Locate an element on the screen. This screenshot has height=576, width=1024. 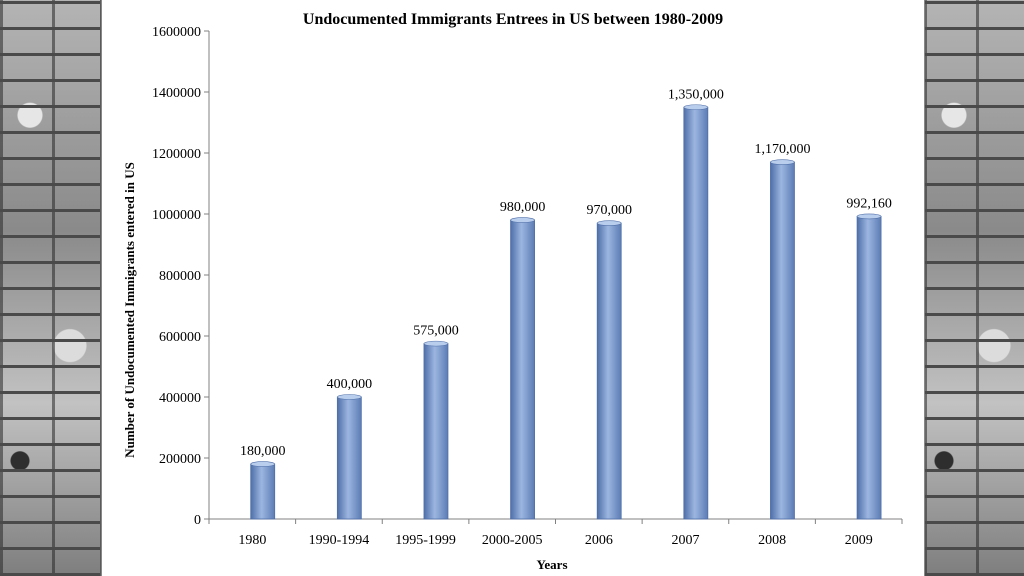
data-label: 992,160 is located at coordinates (869, 203).